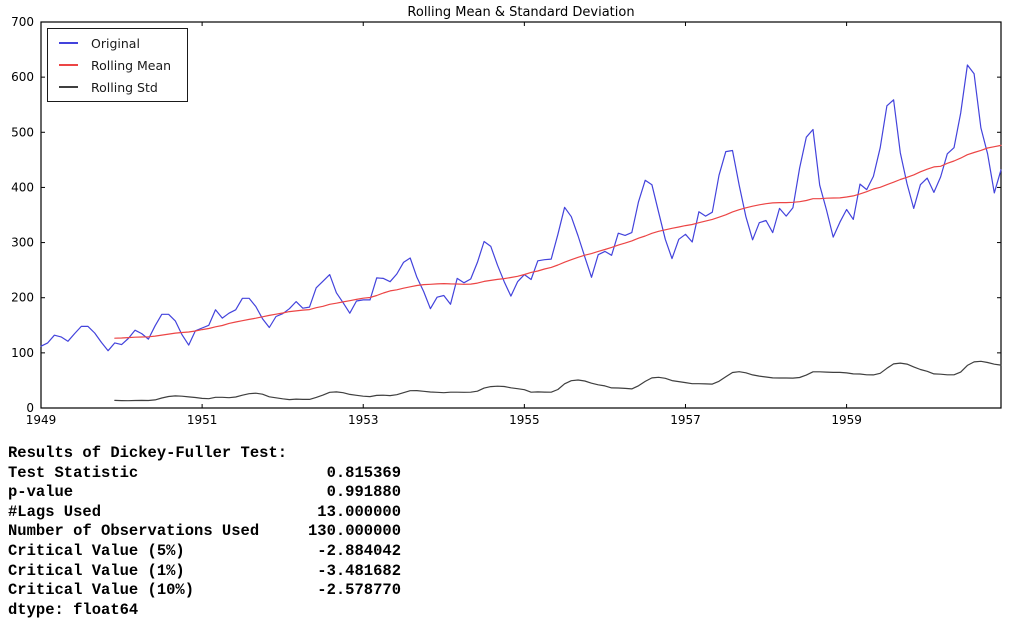  What do you see at coordinates (68, 87) in the screenshot?
I see `rolling-std-line-swatch` at bounding box center [68, 87].